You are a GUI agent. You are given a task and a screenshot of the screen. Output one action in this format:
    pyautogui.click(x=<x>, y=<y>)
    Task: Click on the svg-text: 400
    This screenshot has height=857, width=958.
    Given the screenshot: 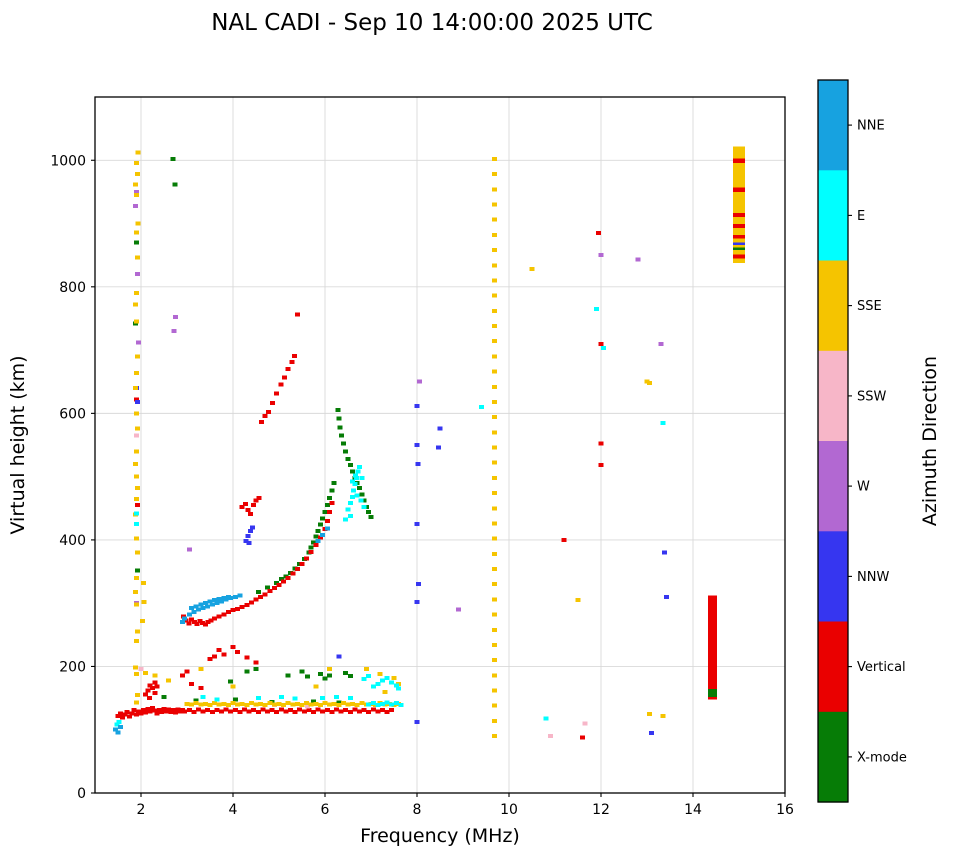 What is the action you would take?
    pyautogui.click(x=72, y=541)
    